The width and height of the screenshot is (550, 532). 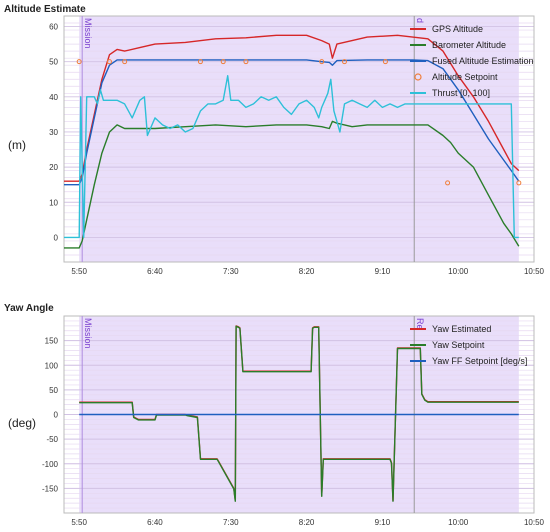 What do you see at coordinates (52, 341) in the screenshot?
I see `y-tick-label: 150` at bounding box center [52, 341].